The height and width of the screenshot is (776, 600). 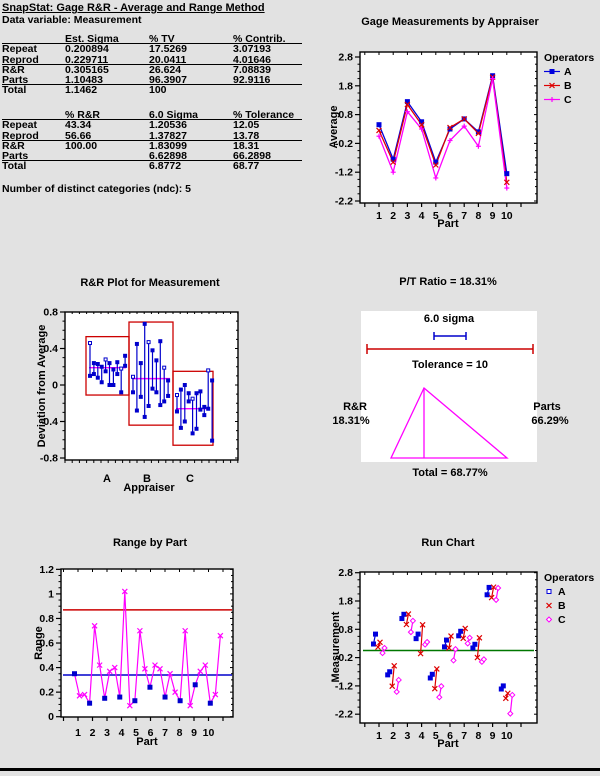 I want to click on table-cell: 0.229711, so click(x=87, y=59).